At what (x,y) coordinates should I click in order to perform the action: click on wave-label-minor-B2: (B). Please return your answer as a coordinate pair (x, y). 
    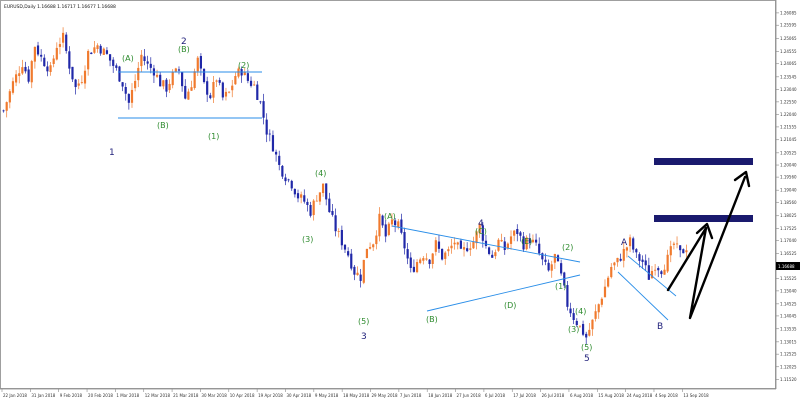
    Looking at the image, I should click on (163, 125).